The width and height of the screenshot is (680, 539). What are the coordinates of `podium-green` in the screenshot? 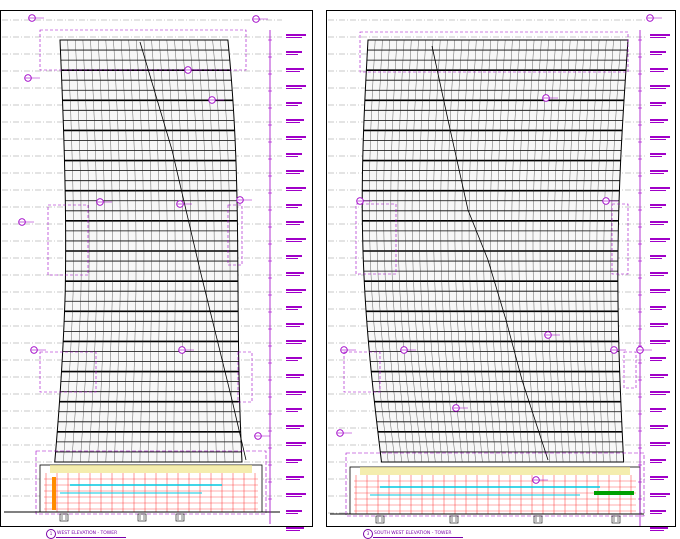 It's located at (614, 493).